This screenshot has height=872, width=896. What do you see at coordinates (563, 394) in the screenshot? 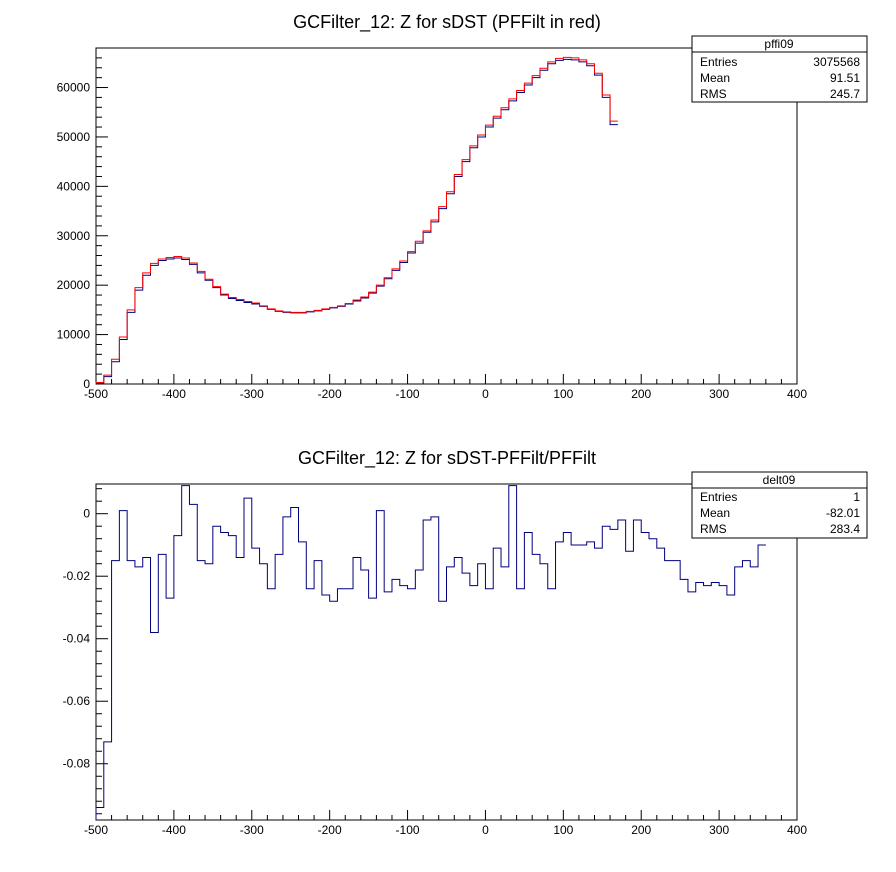
I see `top-x-tick-label: 100` at bounding box center [563, 394].